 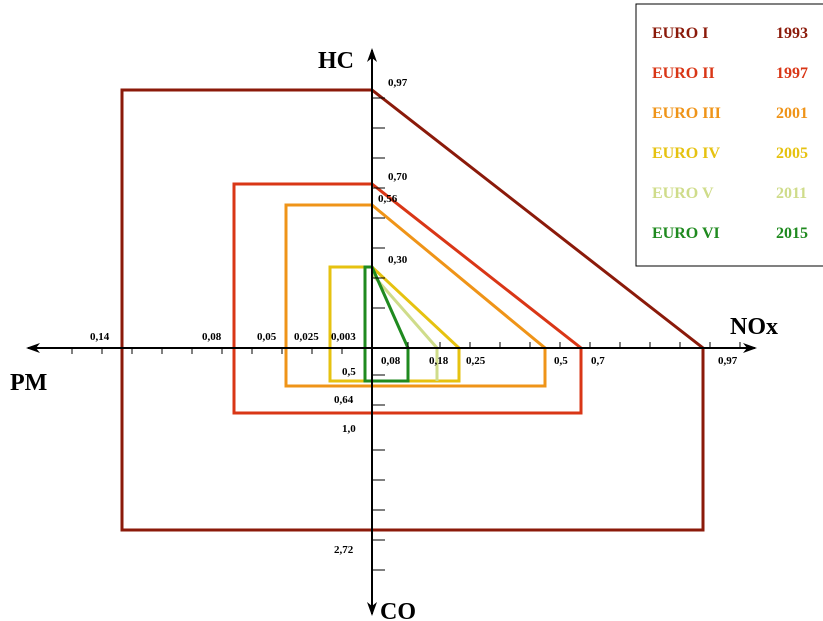 What do you see at coordinates (686, 233) in the screenshot?
I see `legend-entry-name: EURO VI` at bounding box center [686, 233].